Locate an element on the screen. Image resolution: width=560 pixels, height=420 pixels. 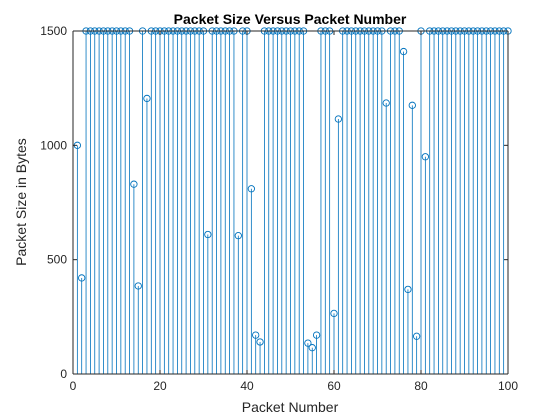
x-tick-label: 80 is located at coordinates (421, 386).